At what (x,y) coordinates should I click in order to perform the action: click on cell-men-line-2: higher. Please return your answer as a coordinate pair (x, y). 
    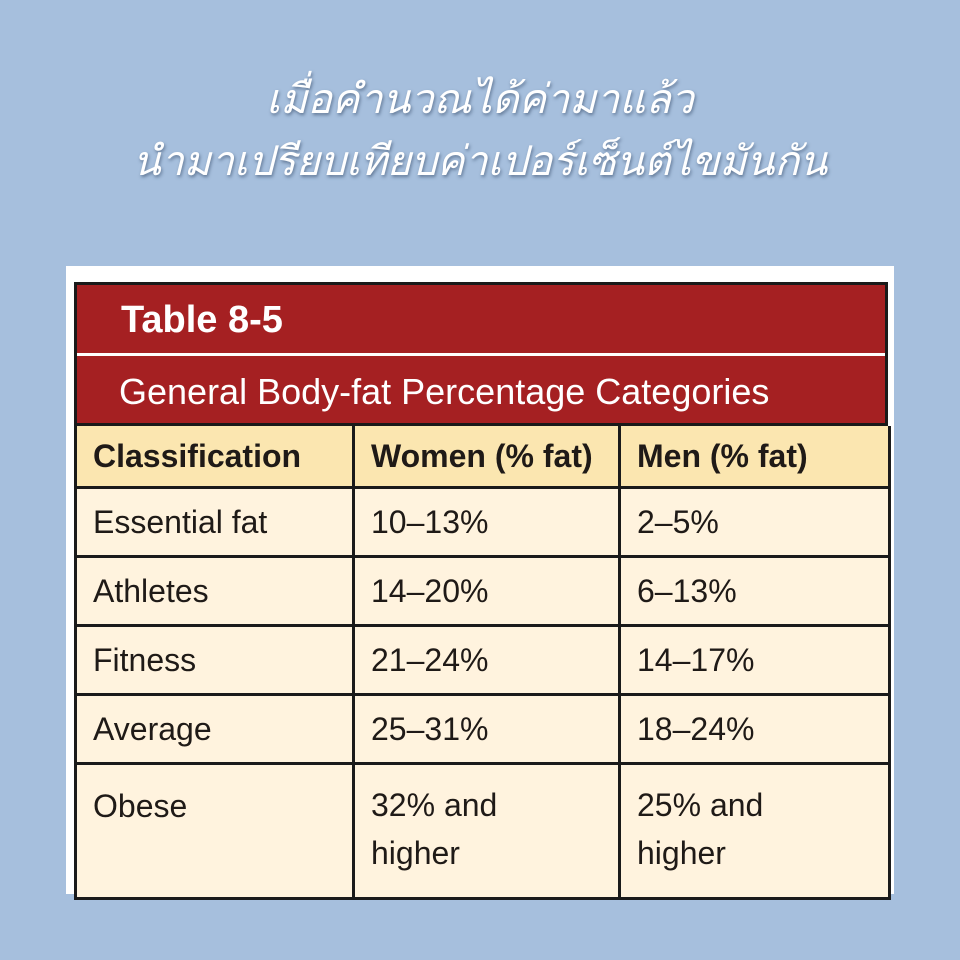
    Looking at the image, I should click on (681, 853).